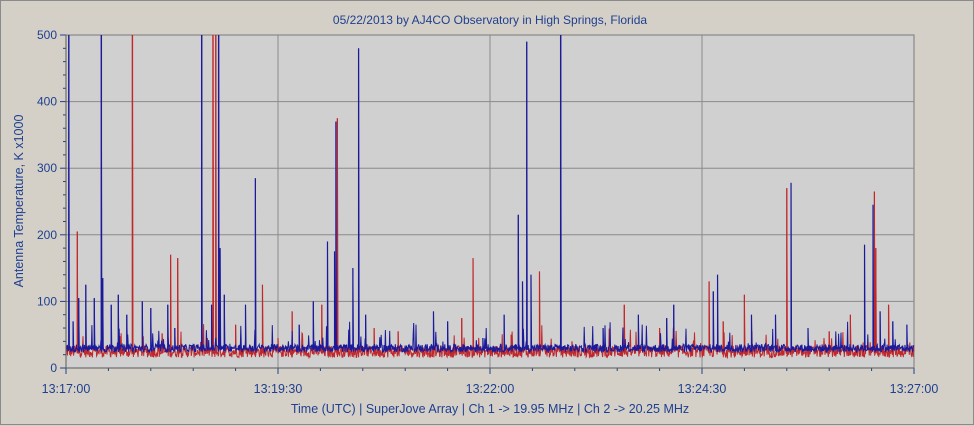 Image resolution: width=974 pixels, height=426 pixels. What do you see at coordinates (47, 35) in the screenshot?
I see `y-tick-label: 500` at bounding box center [47, 35].